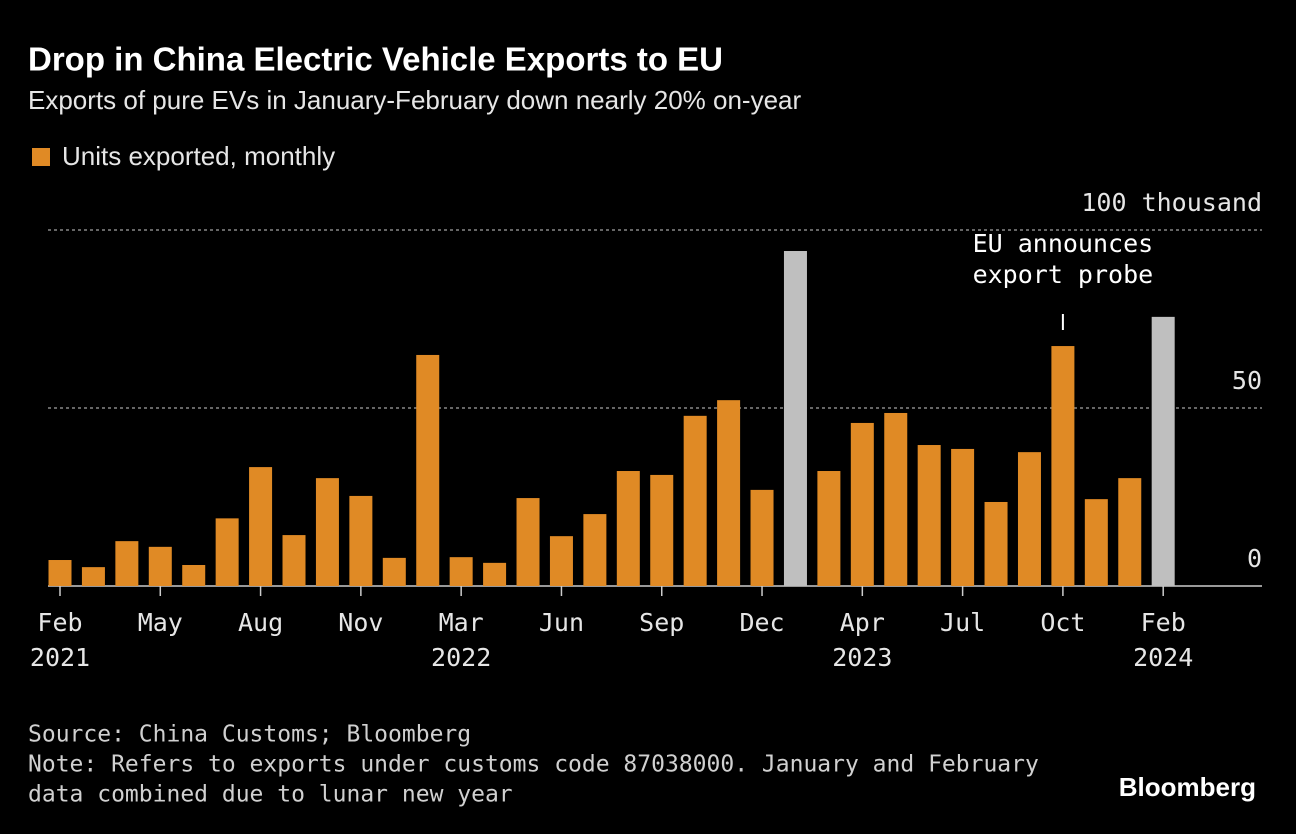  What do you see at coordinates (1171, 202) in the screenshot?
I see `y-tick-label: 100 thousand` at bounding box center [1171, 202].